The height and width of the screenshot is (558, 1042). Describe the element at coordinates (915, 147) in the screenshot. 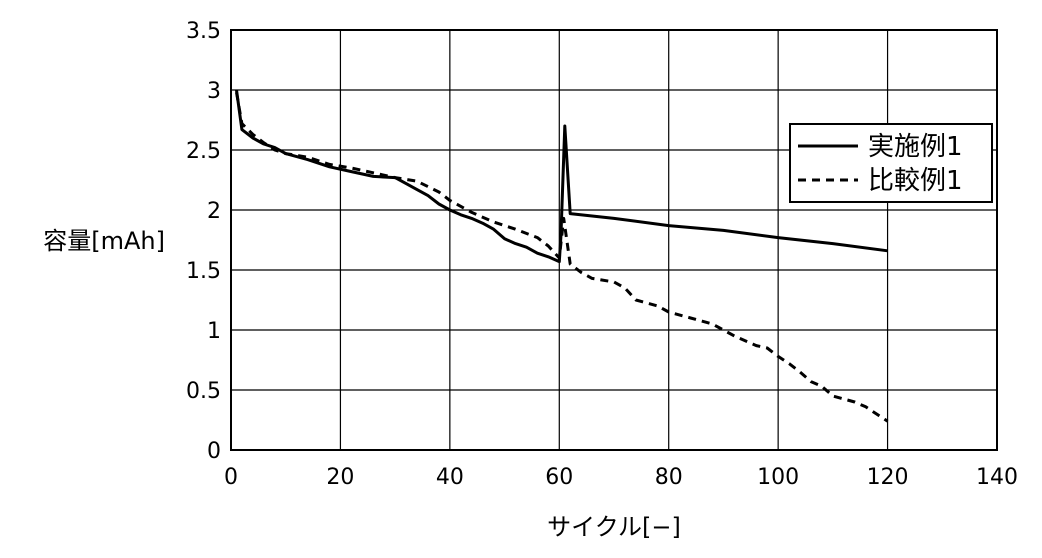

I see `legend-label-series-1: 実施例1` at that location.